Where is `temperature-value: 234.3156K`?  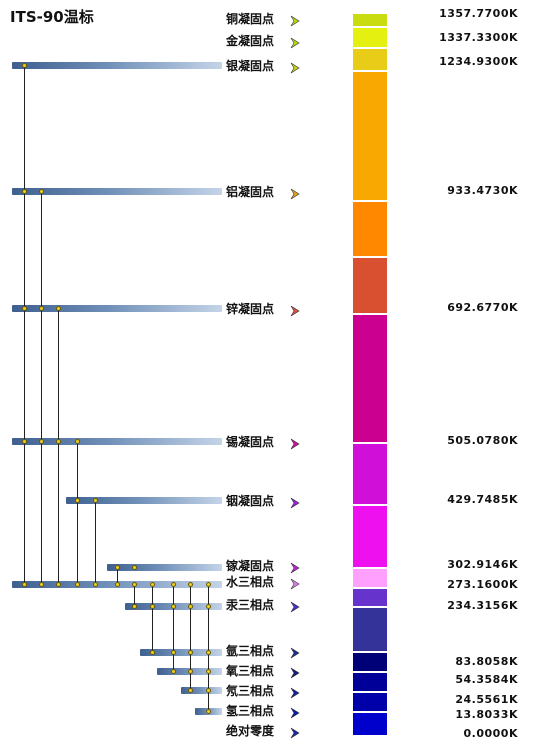
temperature-value: 234.3156K is located at coordinates (482, 605).